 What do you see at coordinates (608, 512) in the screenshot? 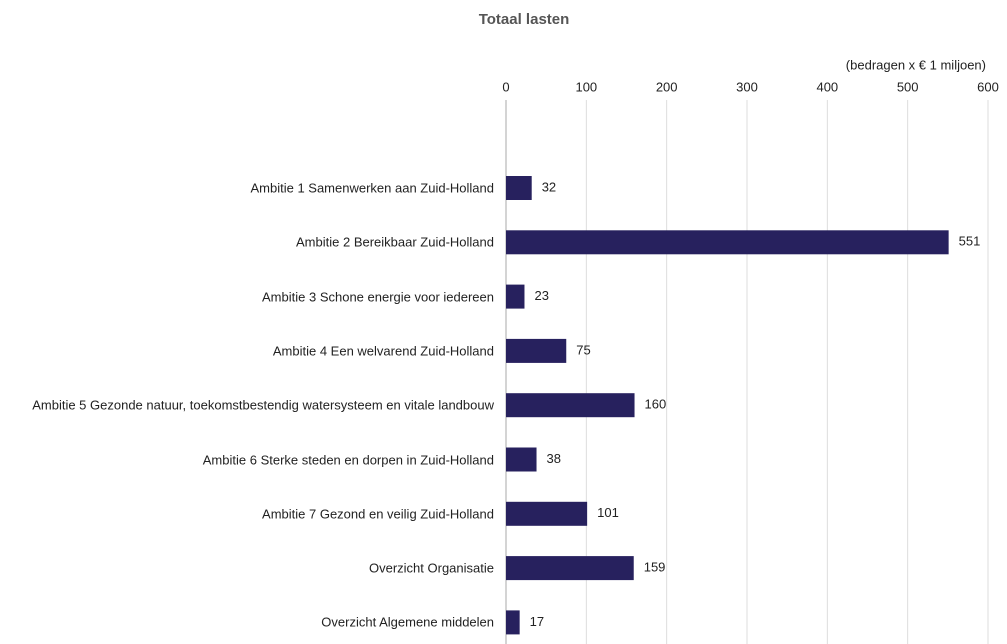
I see `value-label: 101` at bounding box center [608, 512].